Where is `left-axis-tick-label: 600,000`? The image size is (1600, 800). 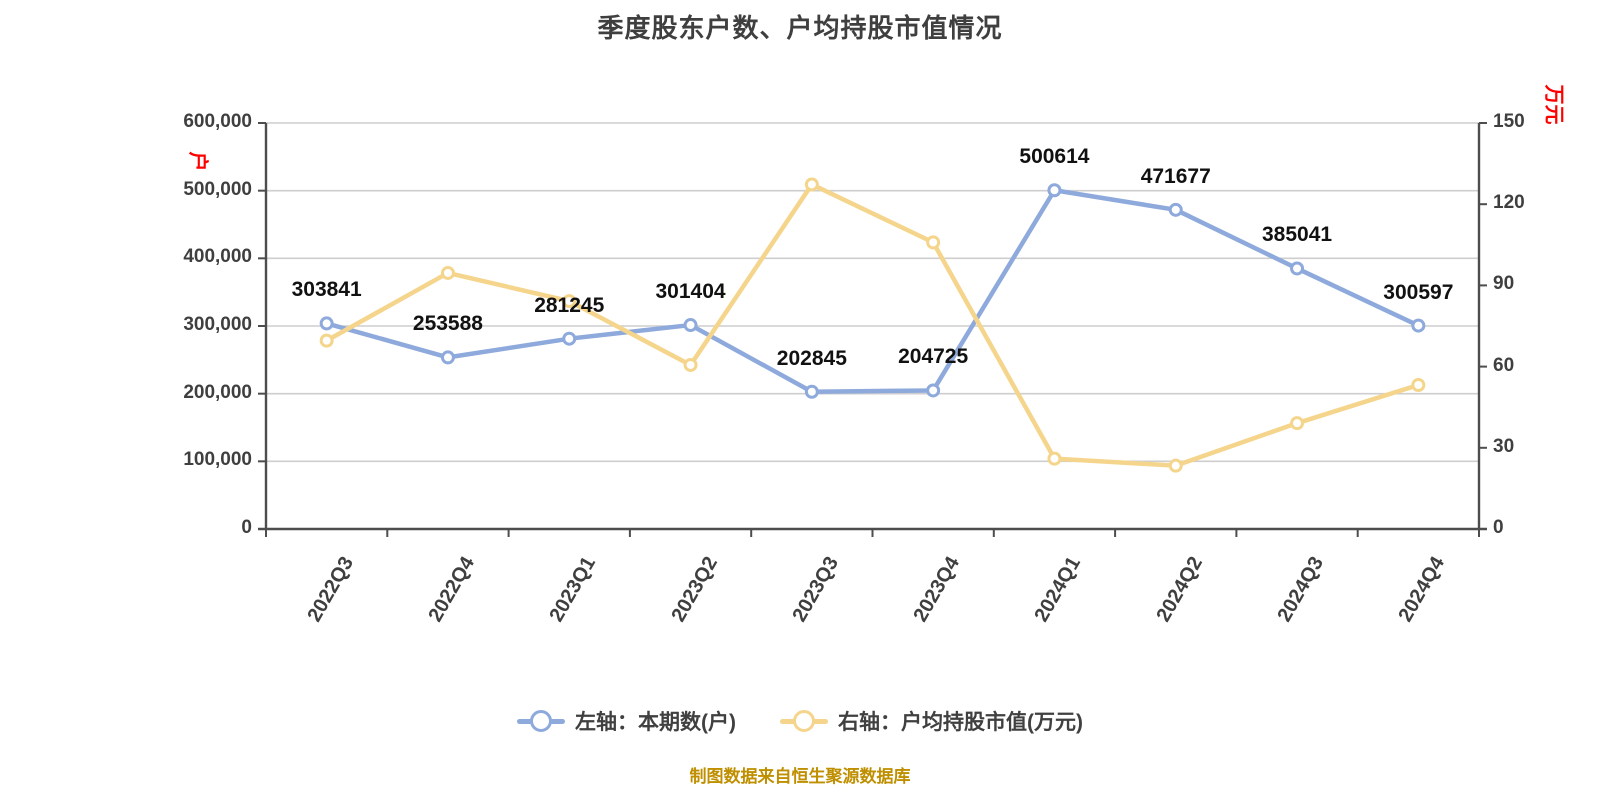 left-axis-tick-label: 600,000 is located at coordinates (217, 121).